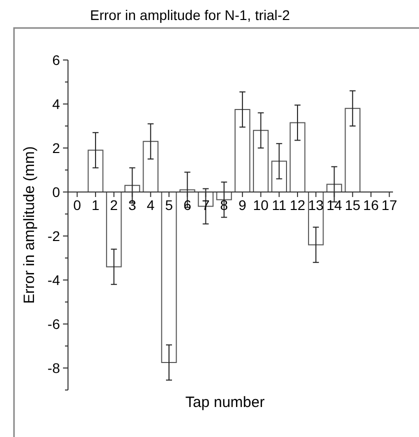  I want to click on y-tick-label: -4, so click(54, 280).